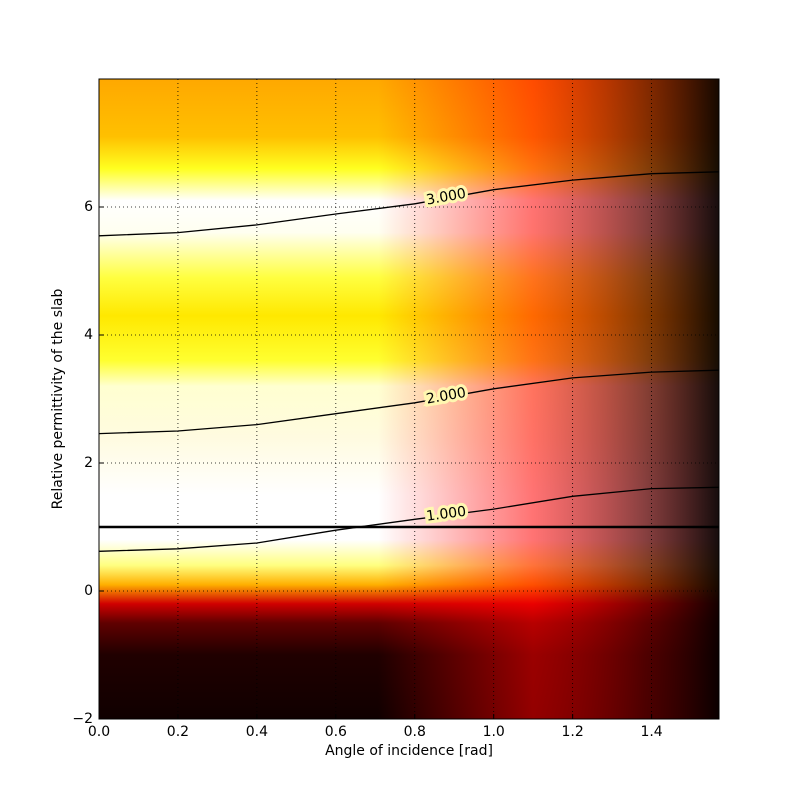 Image resolution: width=800 pixels, height=800 pixels. I want to click on y-tick-label: 2, so click(88, 463).